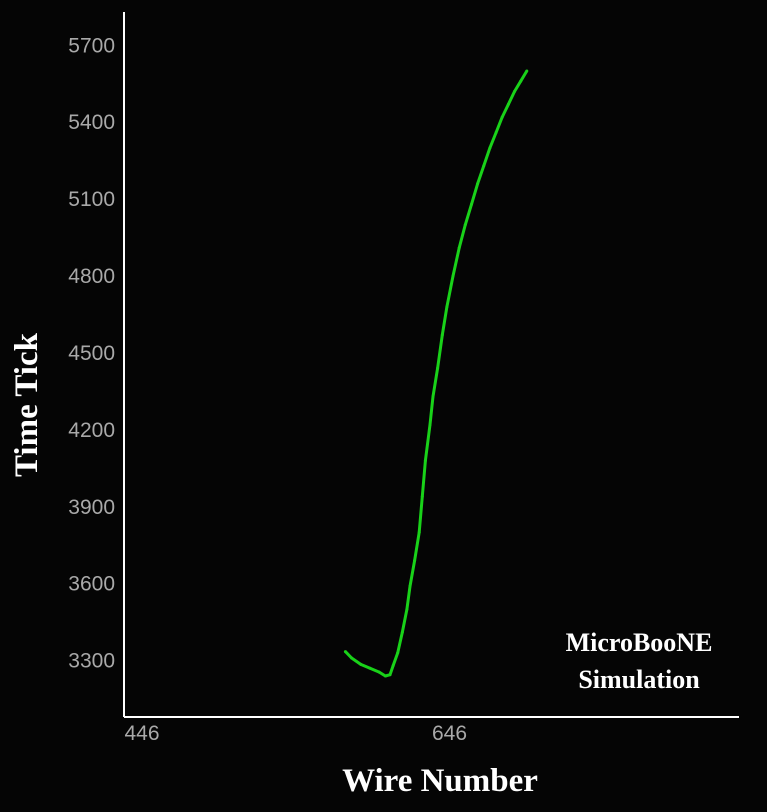 This screenshot has height=812, width=767. I want to click on x-tick-label: 446, so click(141, 733).